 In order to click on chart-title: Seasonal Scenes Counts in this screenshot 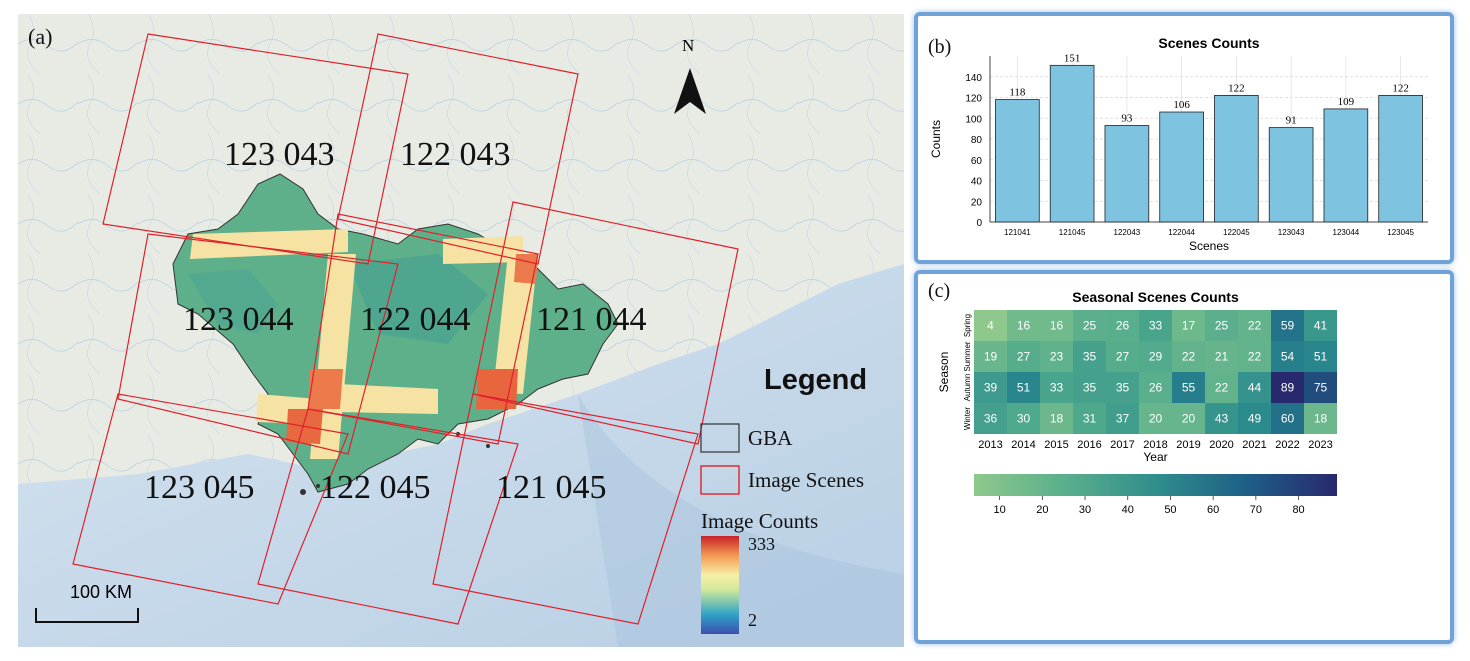, I will do `click(1155, 297)`.